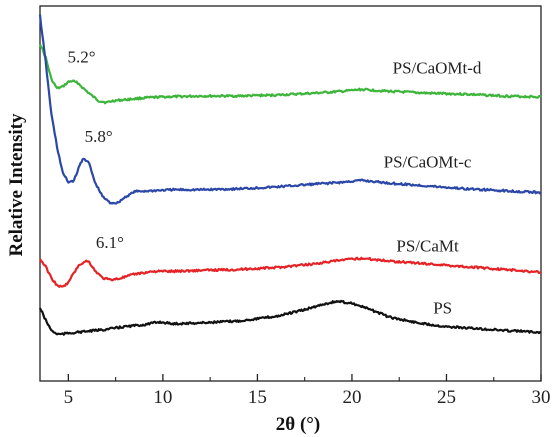 This screenshot has height=437, width=559. What do you see at coordinates (541, 397) in the screenshot?
I see `x-tick-label: 30` at bounding box center [541, 397].